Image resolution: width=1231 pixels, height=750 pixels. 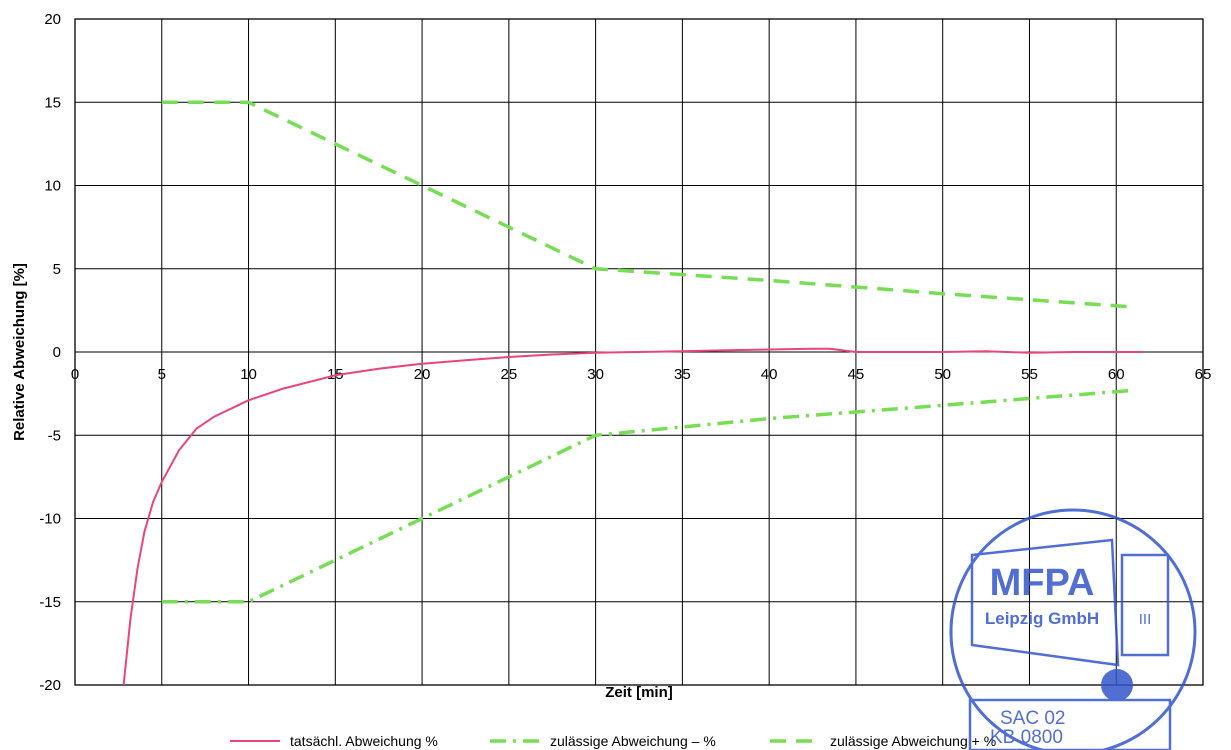 What do you see at coordinates (1145, 605) in the screenshot?
I see `stamp-side-box` at bounding box center [1145, 605].